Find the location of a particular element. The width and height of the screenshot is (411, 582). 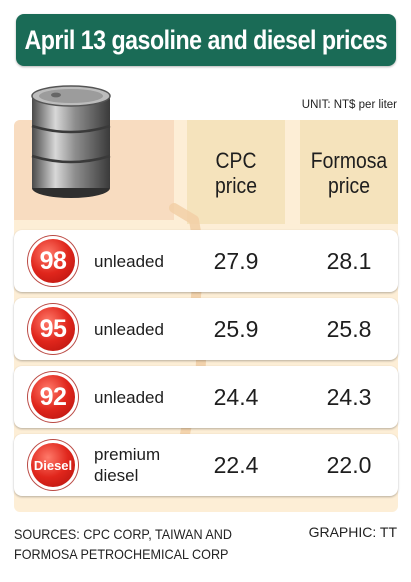

cpc-column-header-bg is located at coordinates (236, 172).